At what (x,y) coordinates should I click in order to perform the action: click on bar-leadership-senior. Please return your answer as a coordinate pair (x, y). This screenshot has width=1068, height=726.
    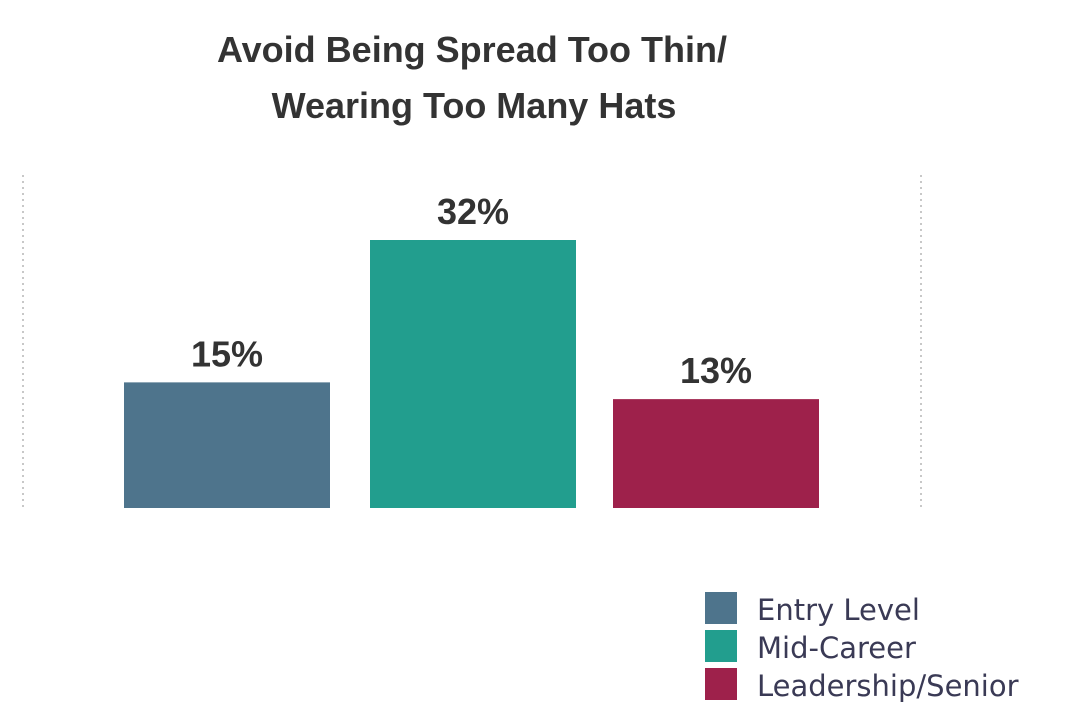
    Looking at the image, I should click on (716, 453).